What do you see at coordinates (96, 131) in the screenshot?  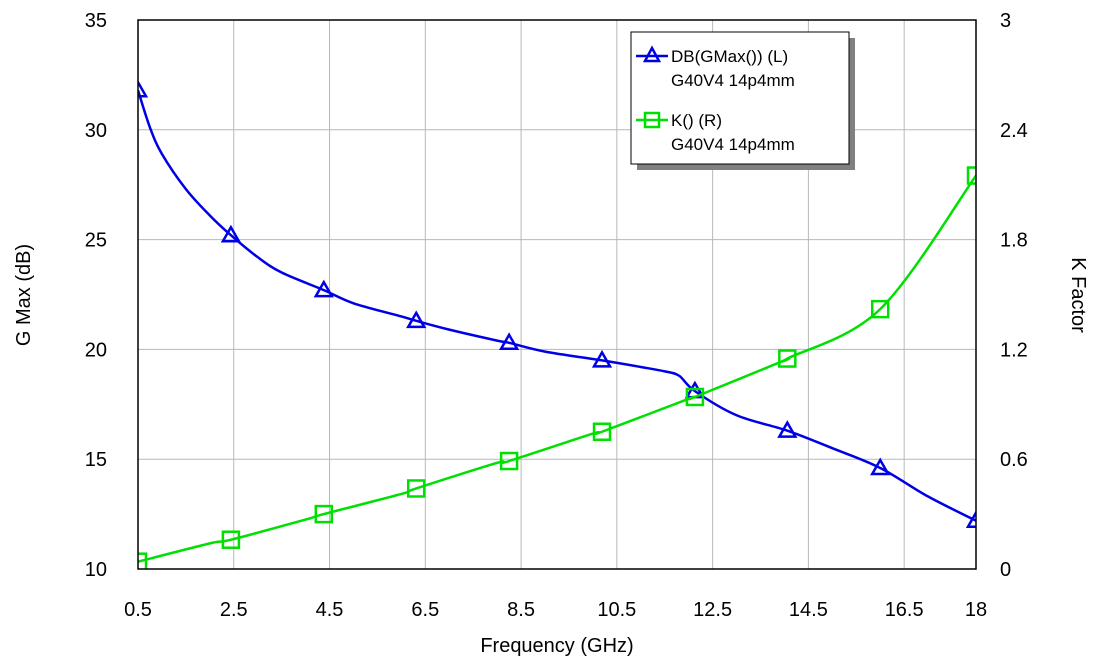 I see `y-left-tick-label: 30` at bounding box center [96, 131].